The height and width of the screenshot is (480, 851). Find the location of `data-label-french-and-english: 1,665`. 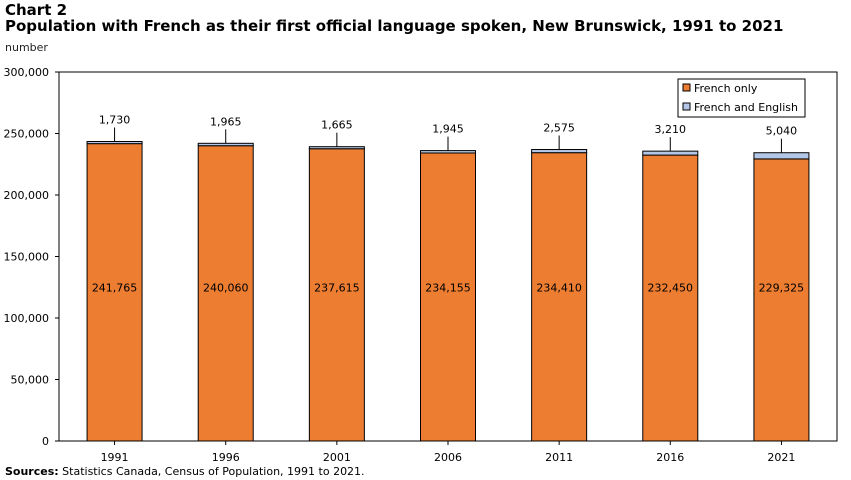

data-label-french-and-english: 1,665 is located at coordinates (337, 125).